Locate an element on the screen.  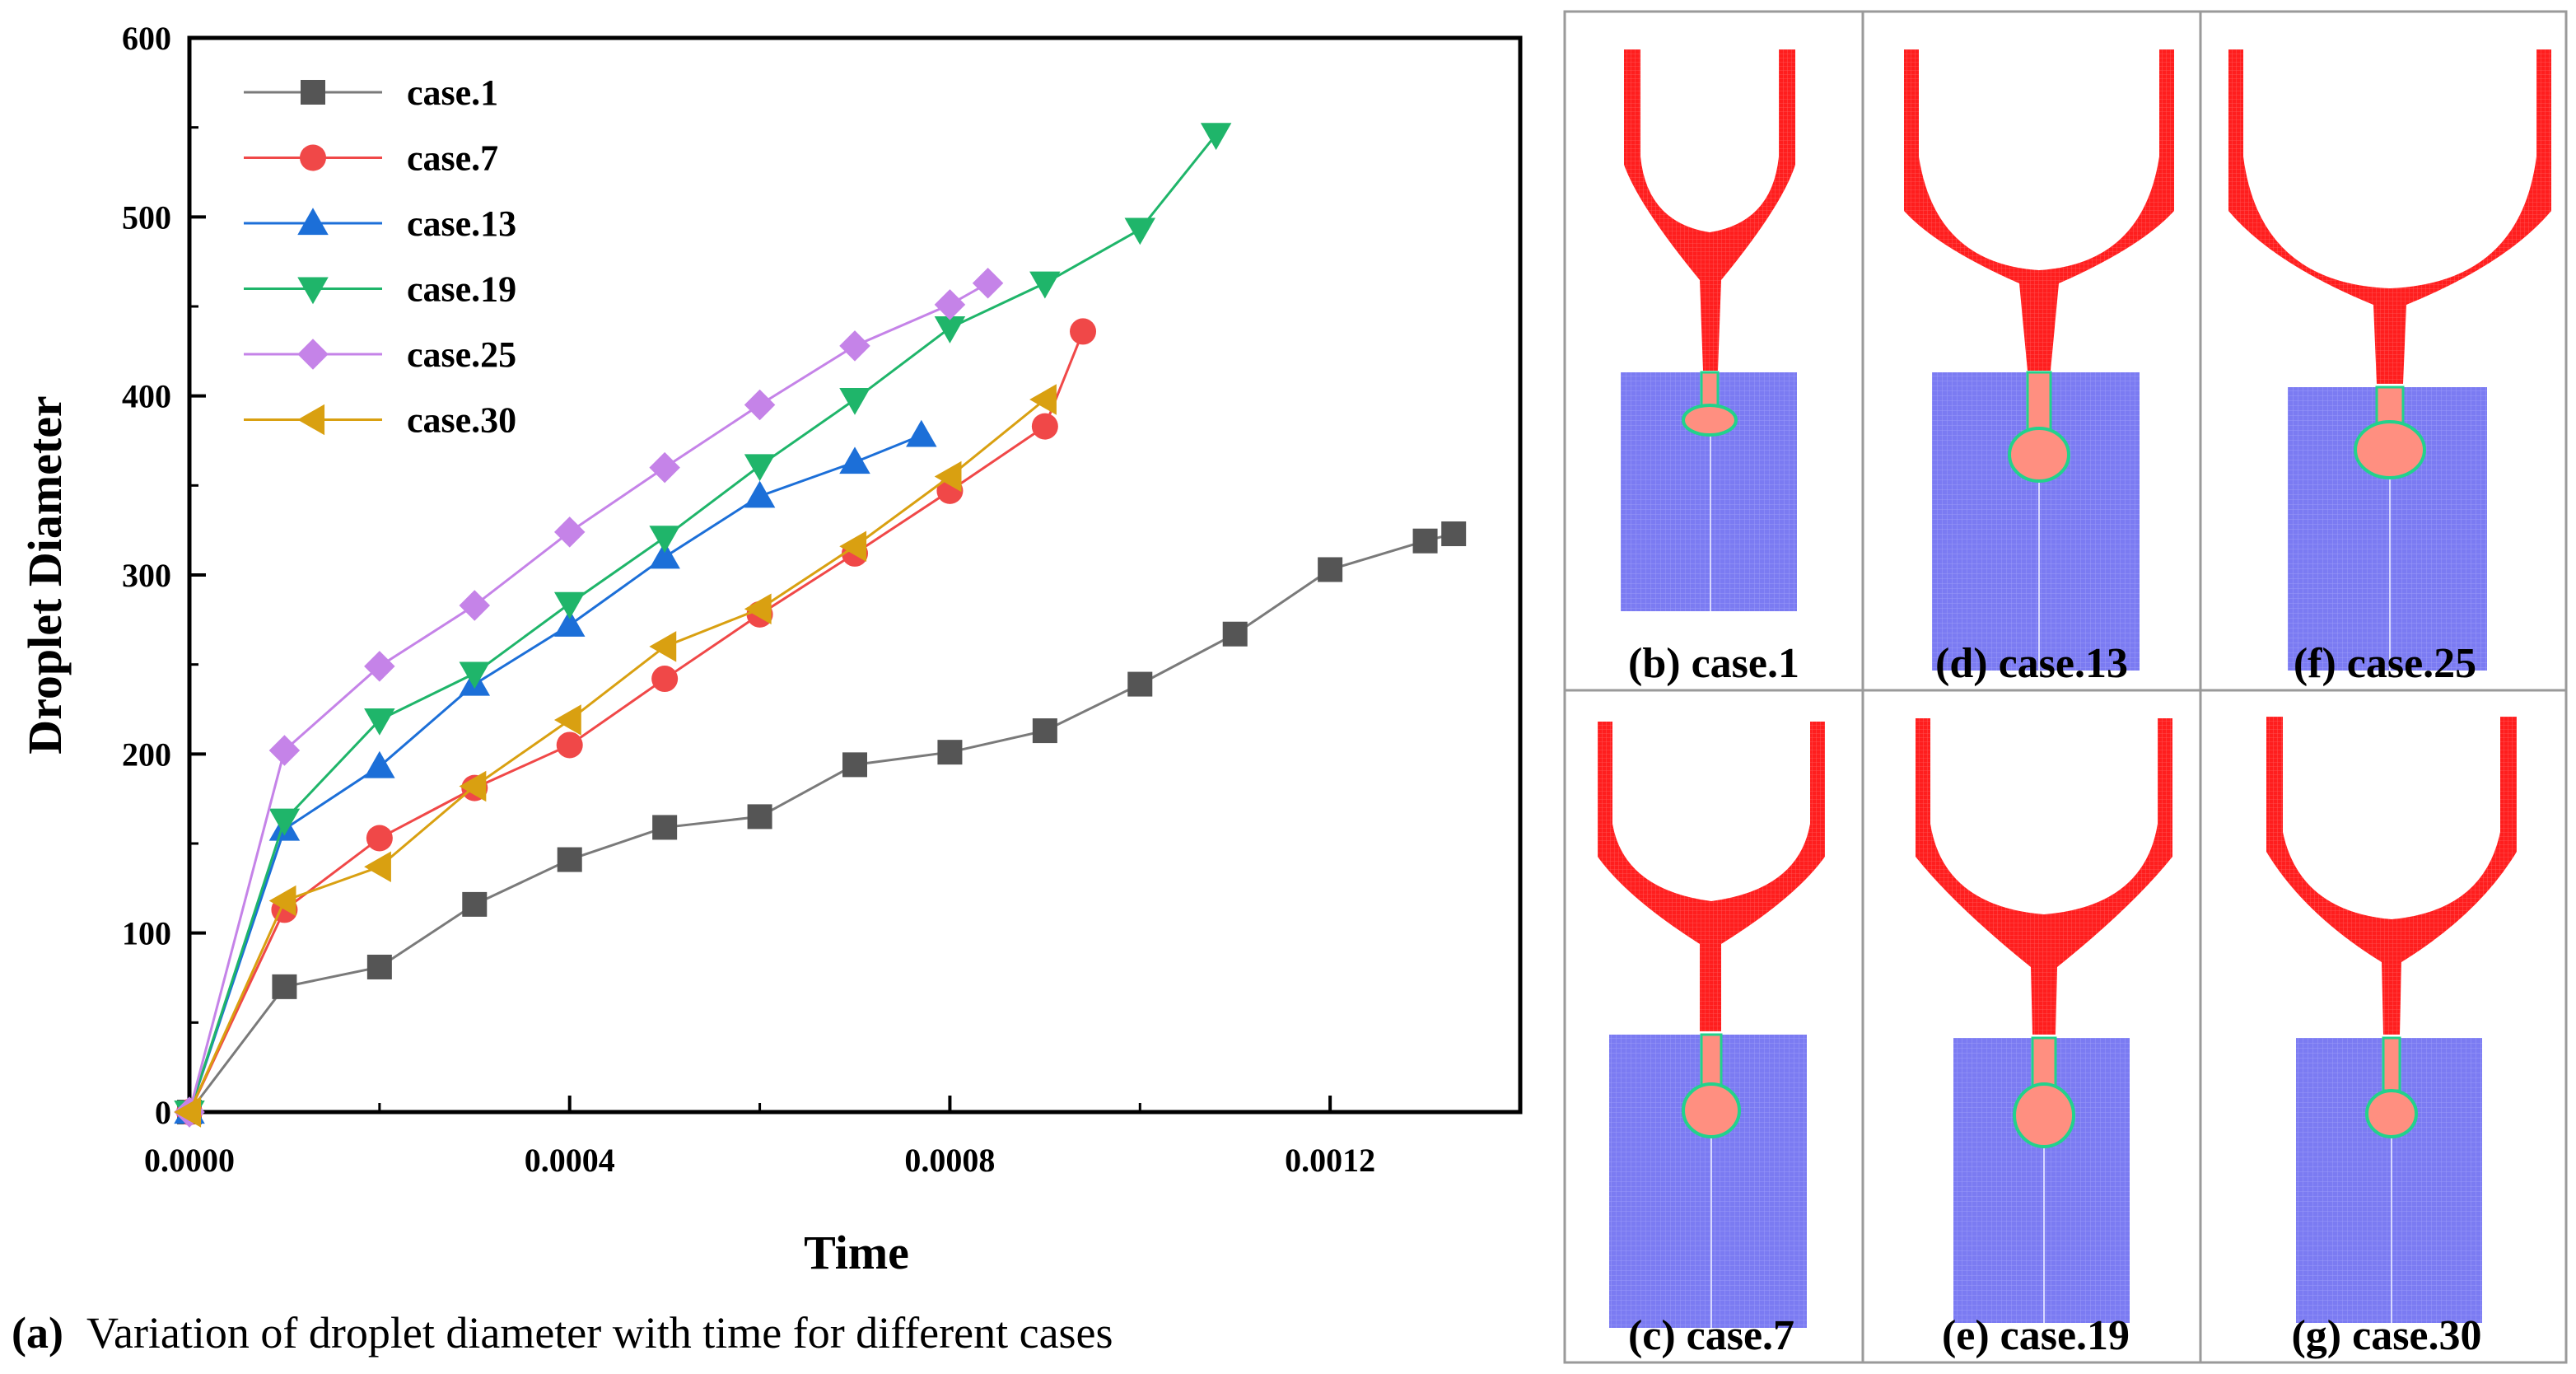
panel-case-19: (e) case.19 is located at coordinates (2044, 1038).